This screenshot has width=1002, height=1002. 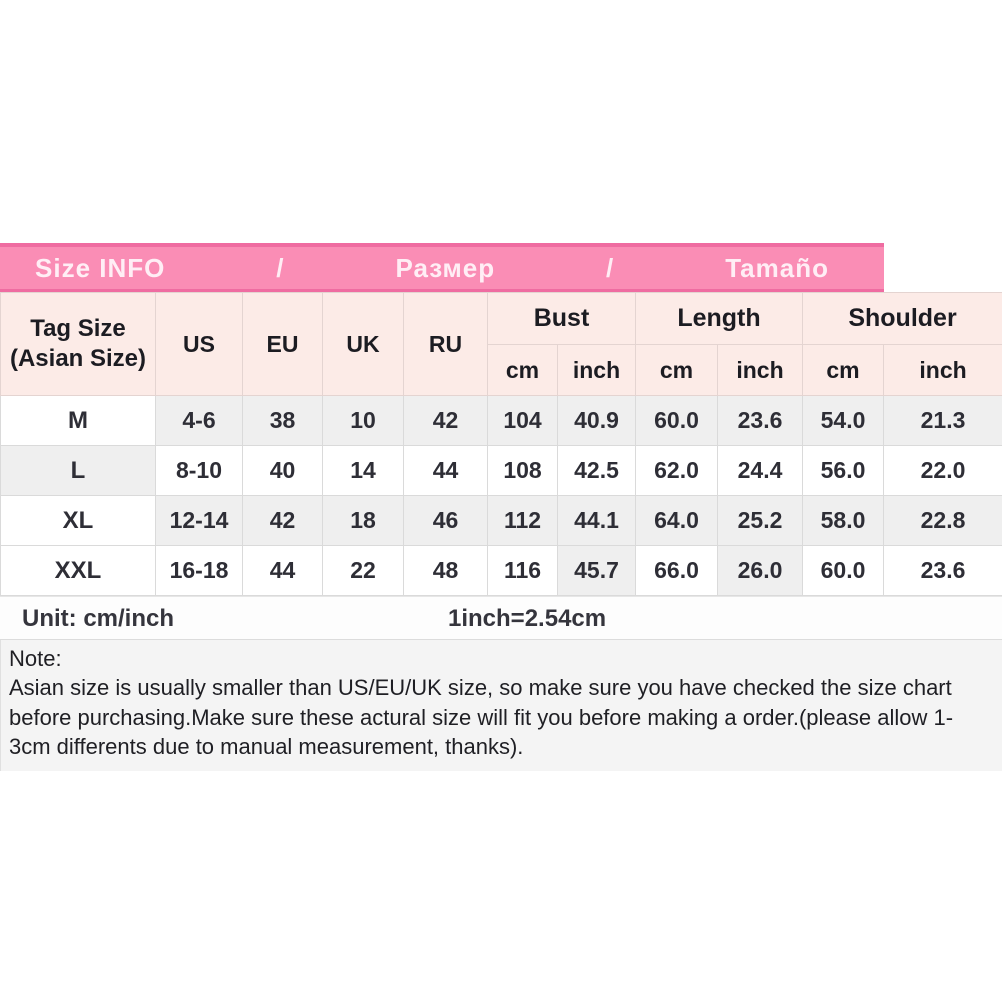 What do you see at coordinates (719, 318) in the screenshot?
I see `group-header-length: Length` at bounding box center [719, 318].